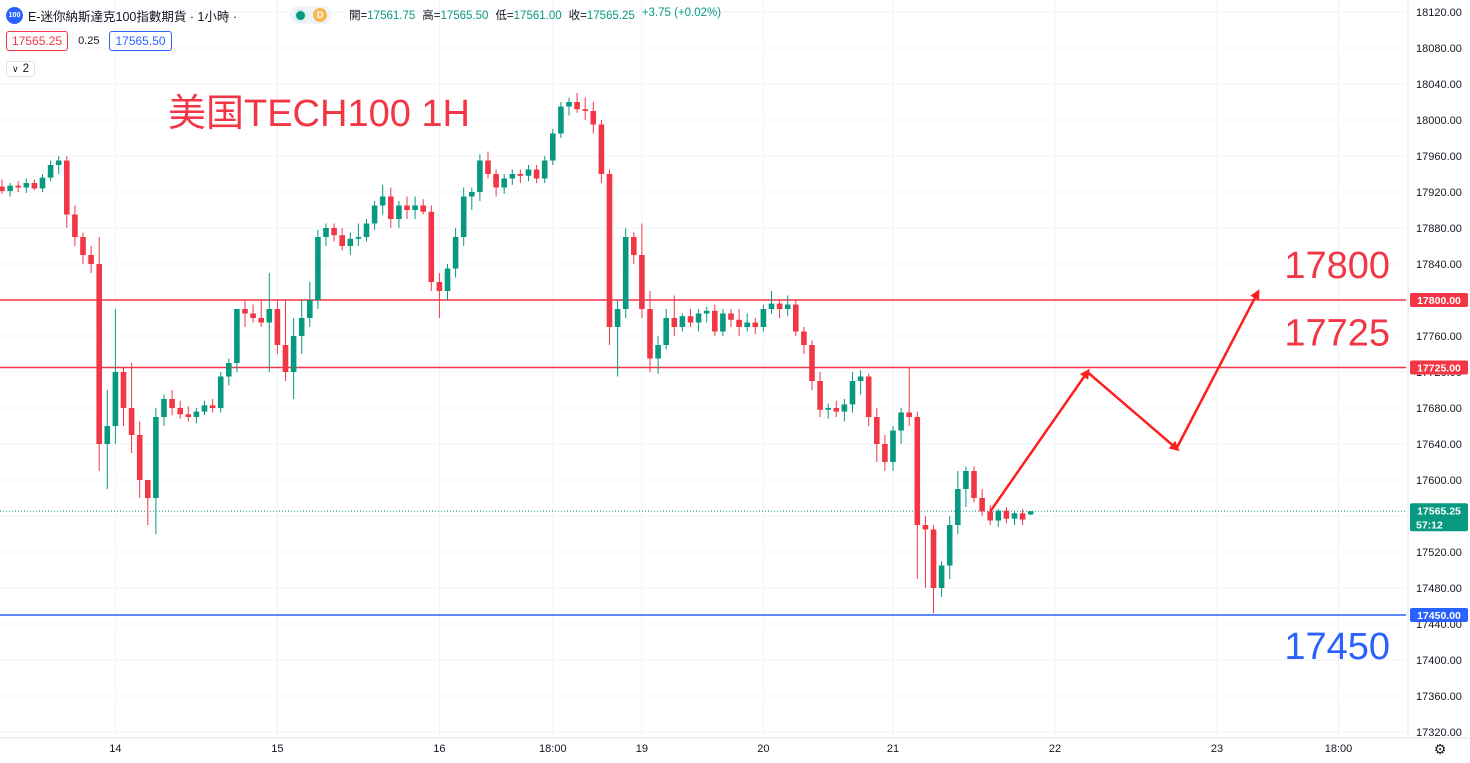 The image size is (1470, 763). What do you see at coordinates (1217, 749) in the screenshot?
I see `time-tick-label: 23` at bounding box center [1217, 749].